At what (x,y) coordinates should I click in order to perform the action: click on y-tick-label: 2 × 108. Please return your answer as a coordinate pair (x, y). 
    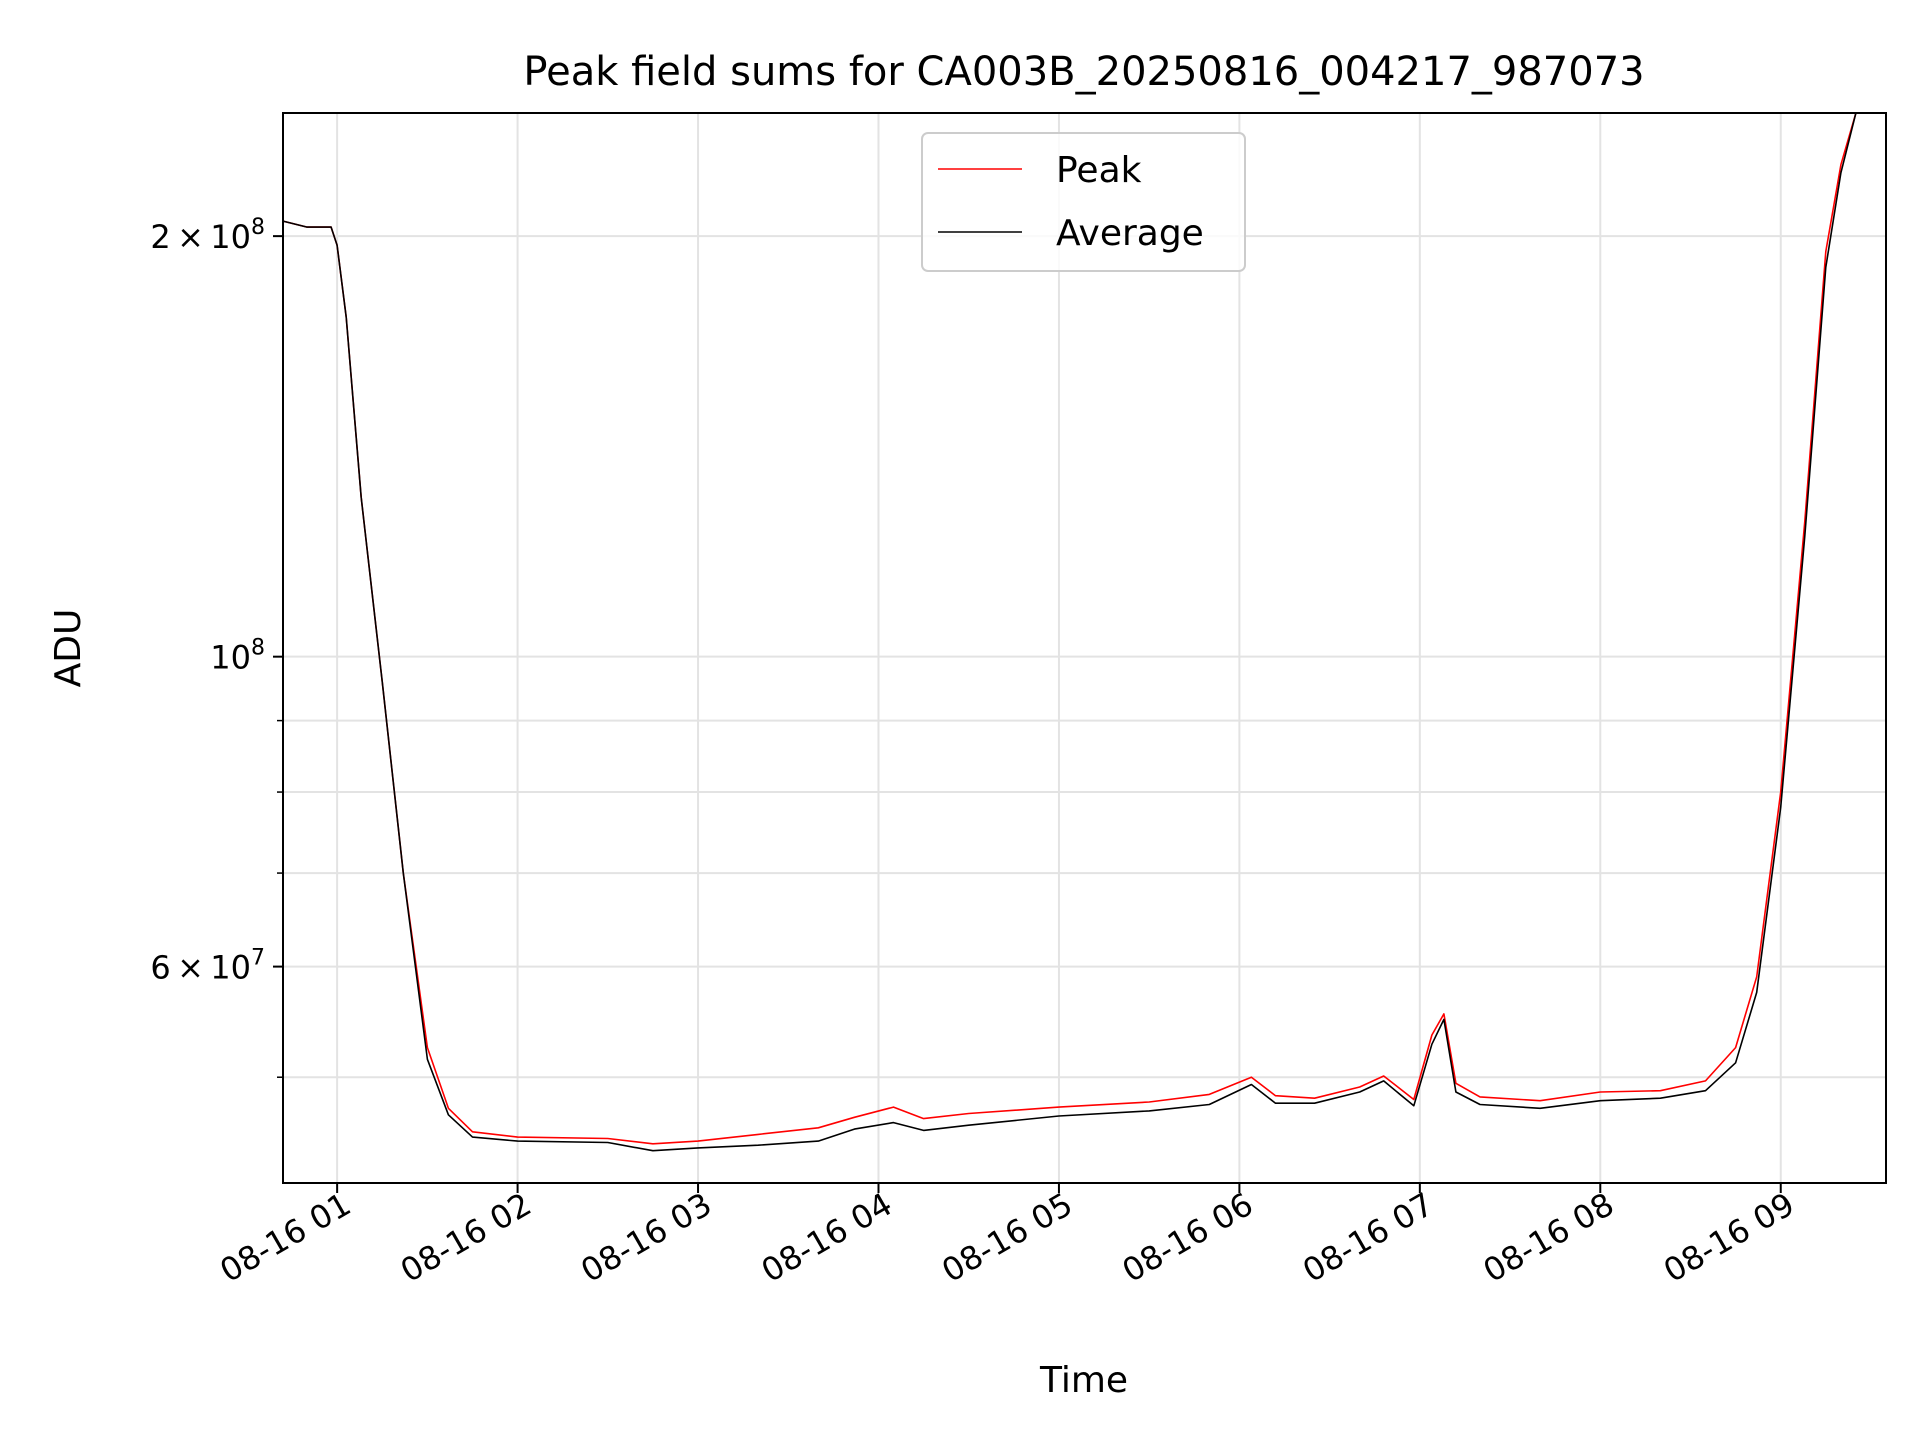
    Looking at the image, I should click on (207, 235).